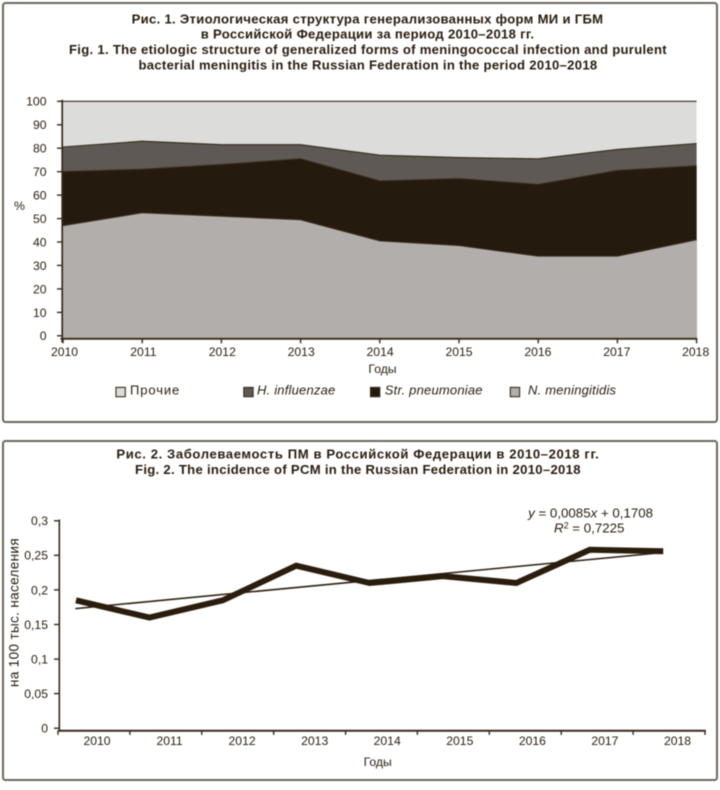 This screenshot has height=790, width=720. I want to click on svg-text: N. meningitidis, so click(572, 389).